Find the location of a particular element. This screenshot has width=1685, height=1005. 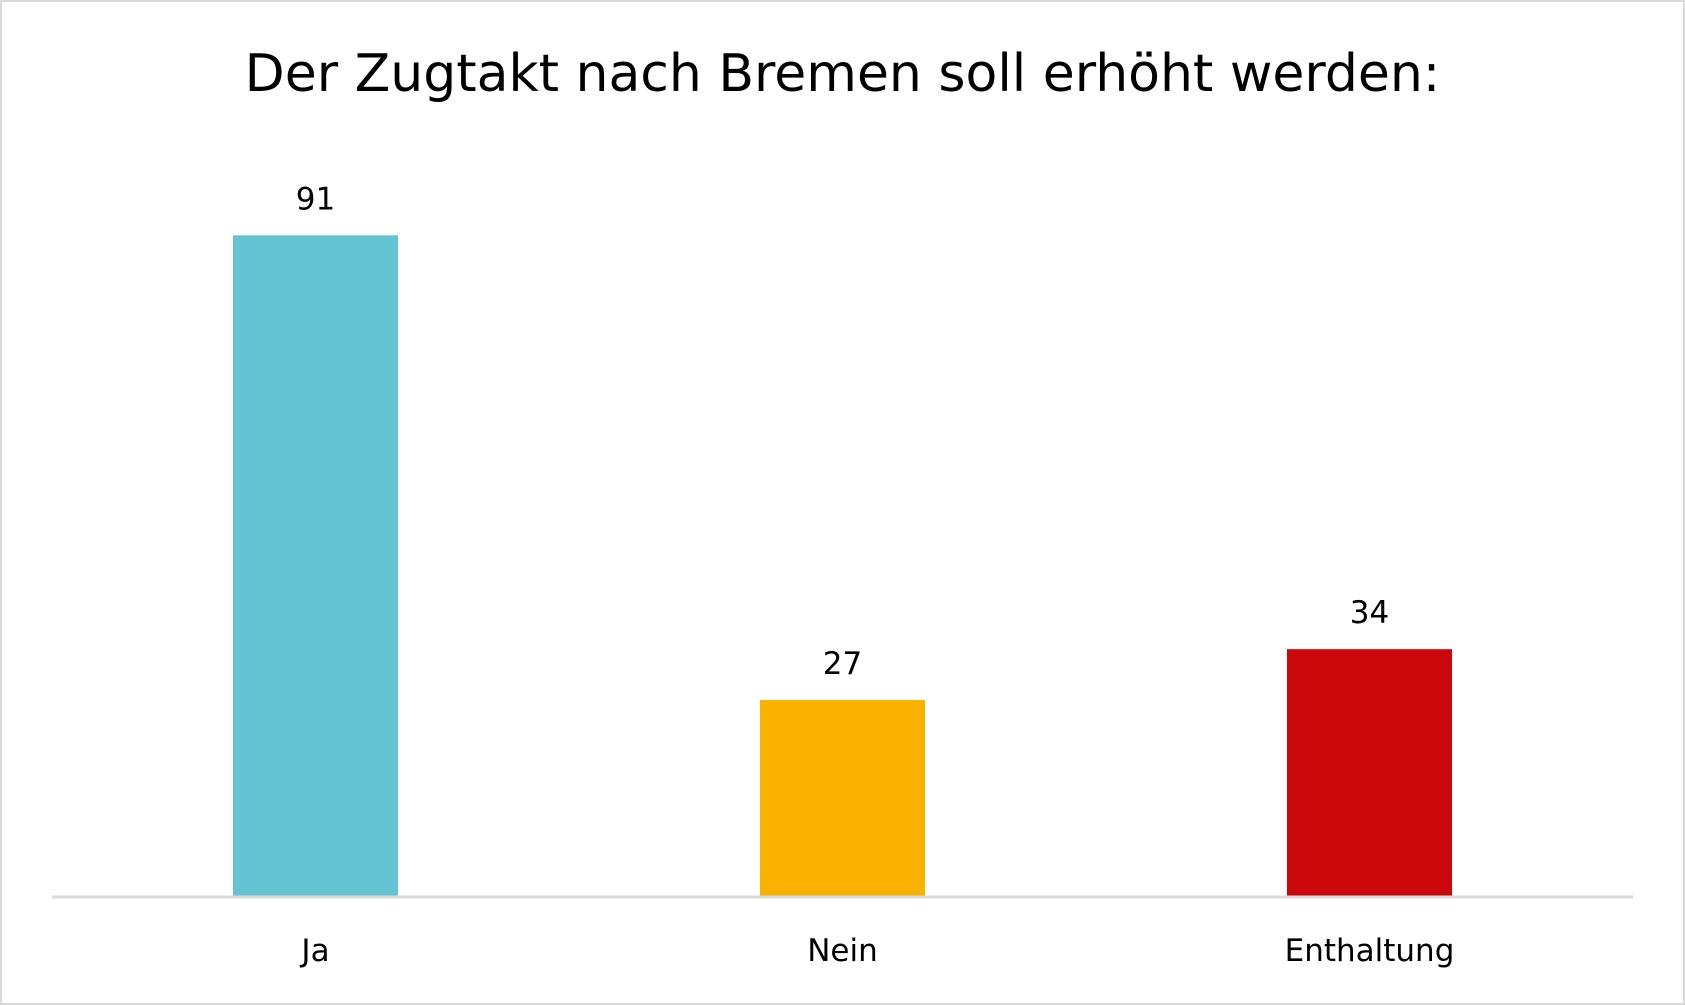

bar-nein is located at coordinates (842, 797).